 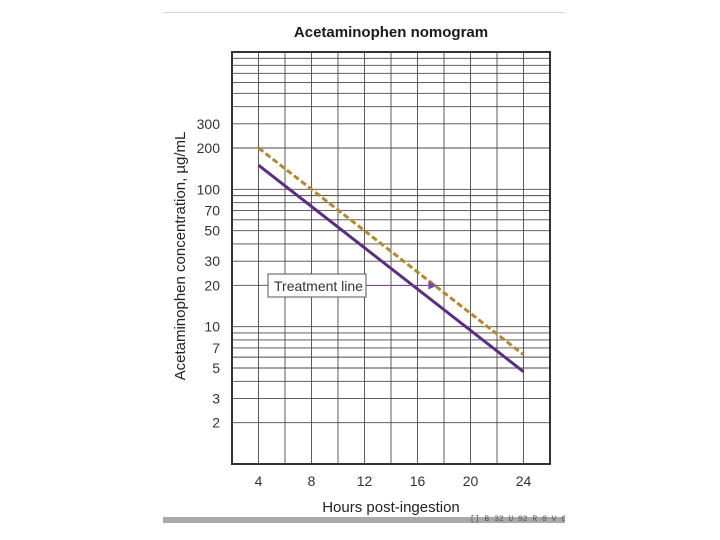 I want to click on annotation: Treatment line, so click(x=352, y=285).